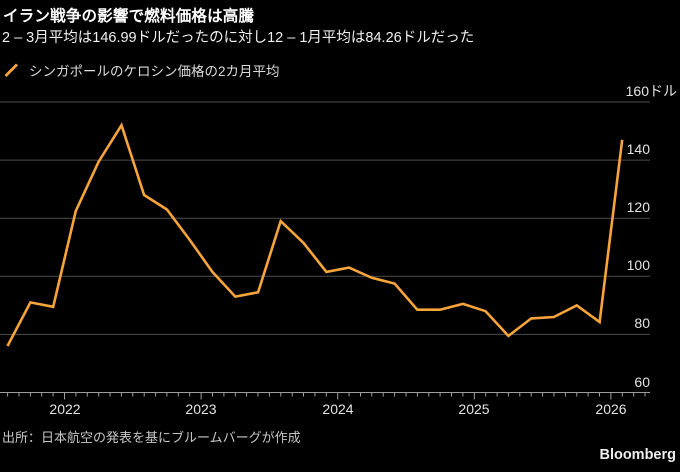 The image size is (680, 472). I want to click on legend-slash-icon, so click(11, 70).